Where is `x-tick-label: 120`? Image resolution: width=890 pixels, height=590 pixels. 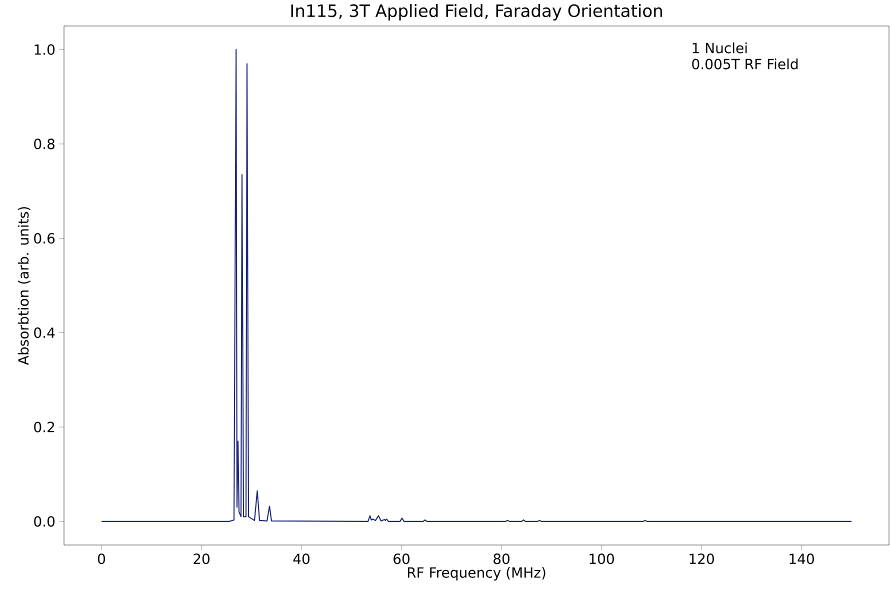 x-tick-label: 120 is located at coordinates (702, 559).